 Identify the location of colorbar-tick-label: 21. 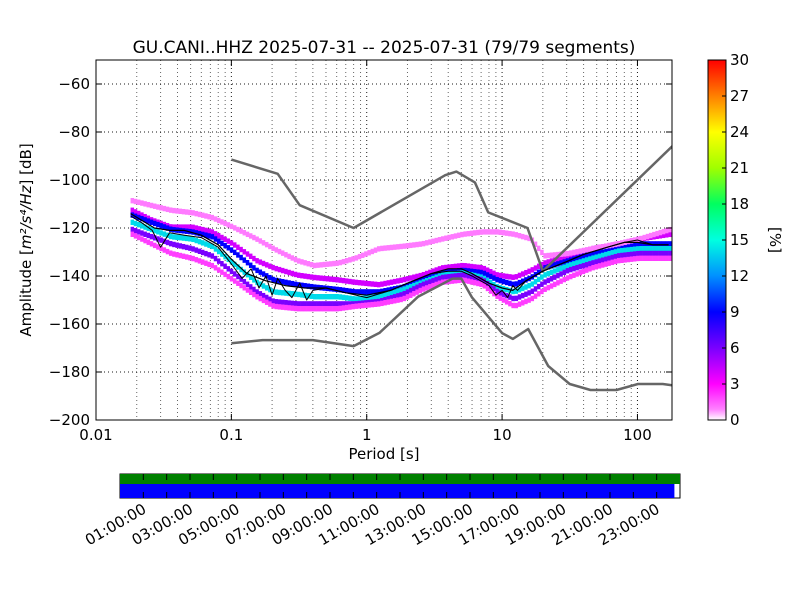
(739, 168).